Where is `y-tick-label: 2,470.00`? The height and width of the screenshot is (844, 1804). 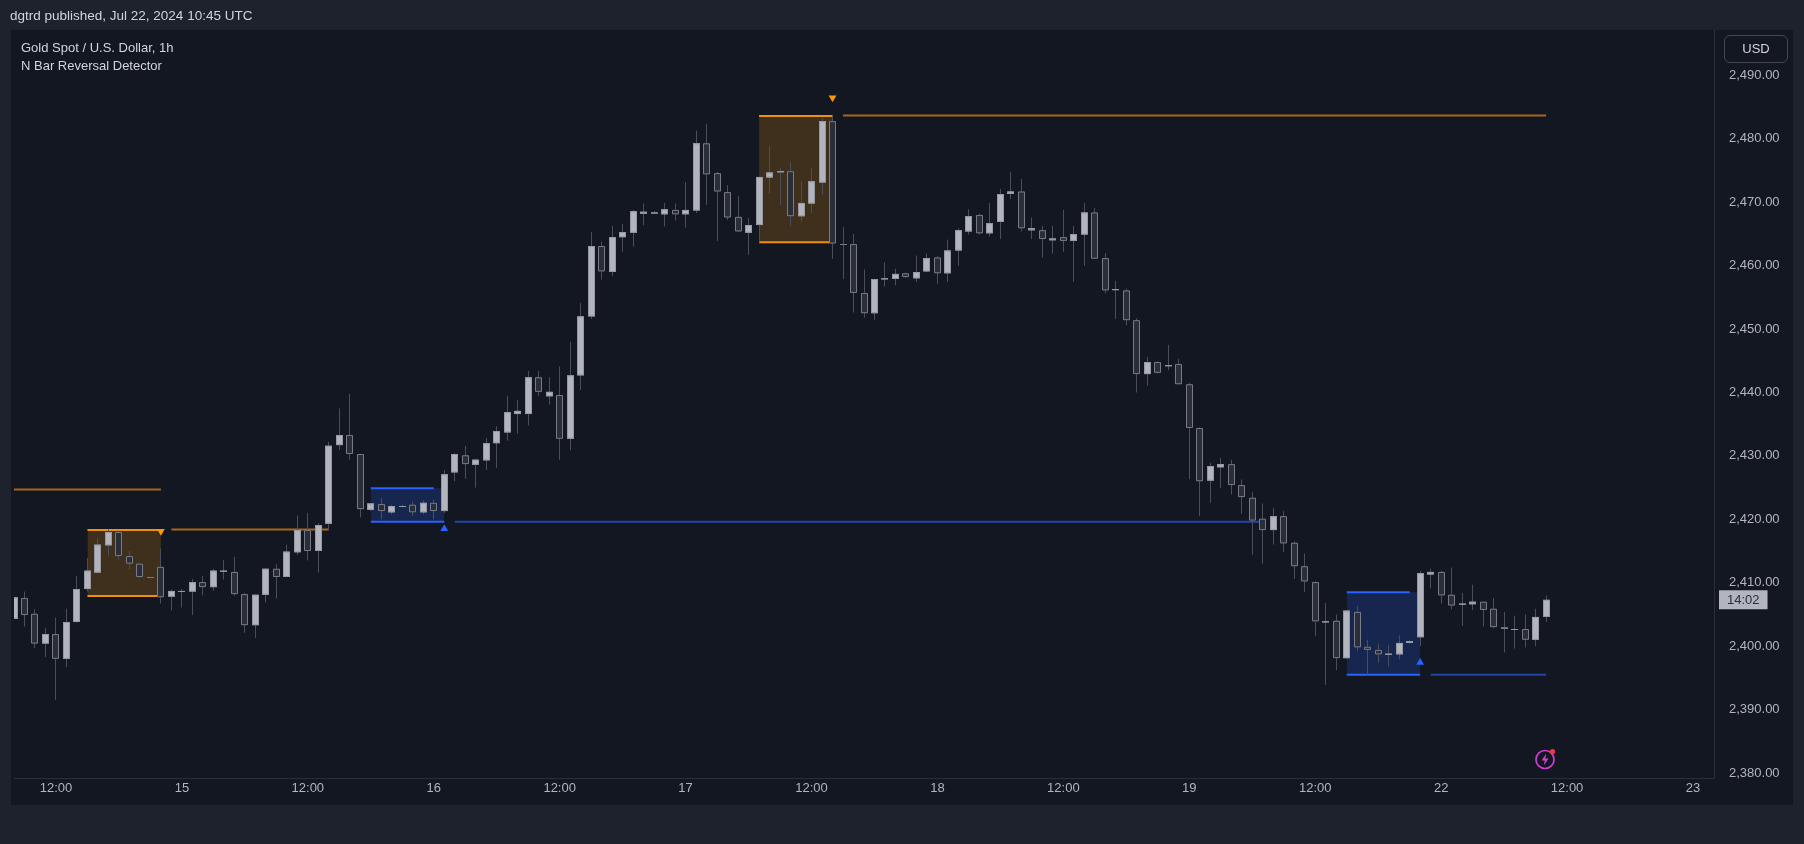 y-tick-label: 2,470.00 is located at coordinates (1754, 201).